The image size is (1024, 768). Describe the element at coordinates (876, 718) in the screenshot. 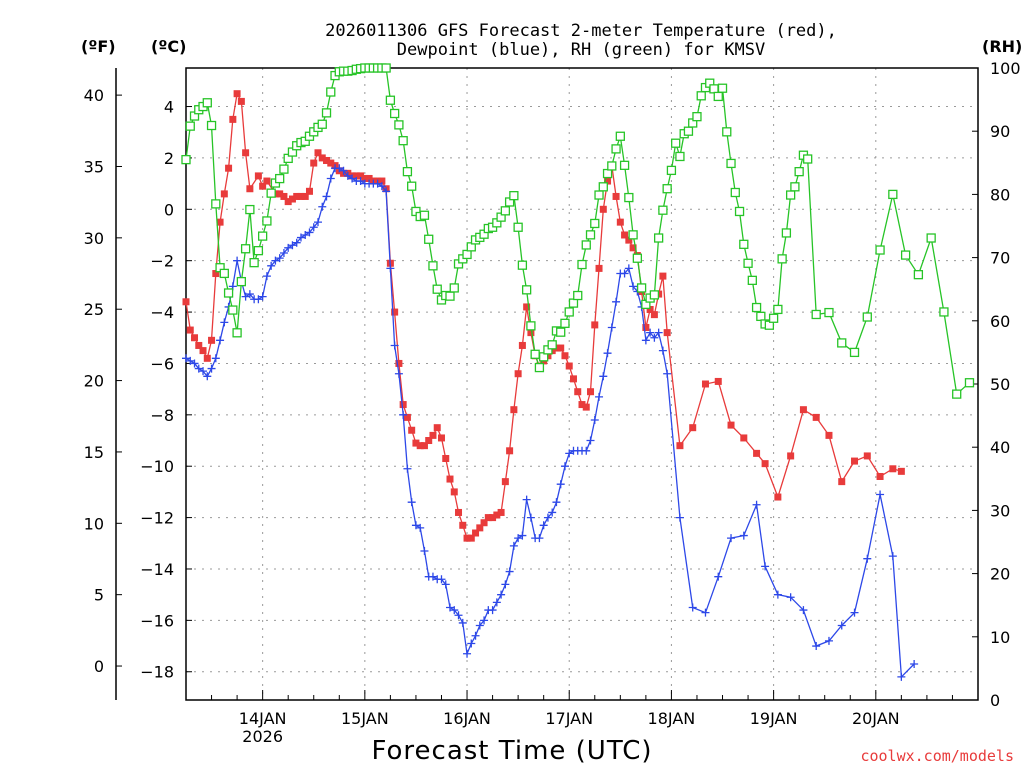

I see `x-tick-label: 20JAN` at that location.